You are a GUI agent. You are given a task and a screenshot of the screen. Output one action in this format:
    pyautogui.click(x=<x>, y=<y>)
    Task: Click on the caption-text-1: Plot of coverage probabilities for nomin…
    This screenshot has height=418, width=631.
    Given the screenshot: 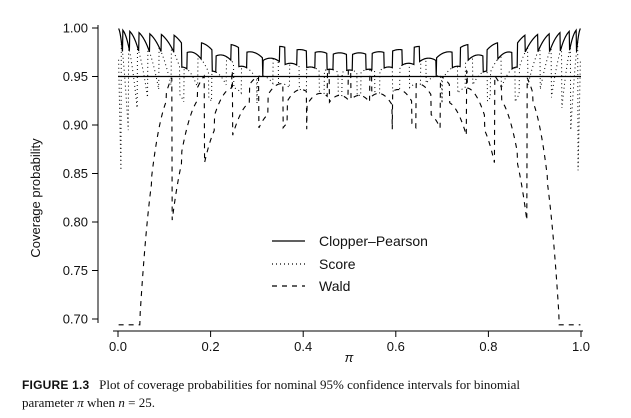 What is the action you would take?
    pyautogui.click(x=310, y=384)
    